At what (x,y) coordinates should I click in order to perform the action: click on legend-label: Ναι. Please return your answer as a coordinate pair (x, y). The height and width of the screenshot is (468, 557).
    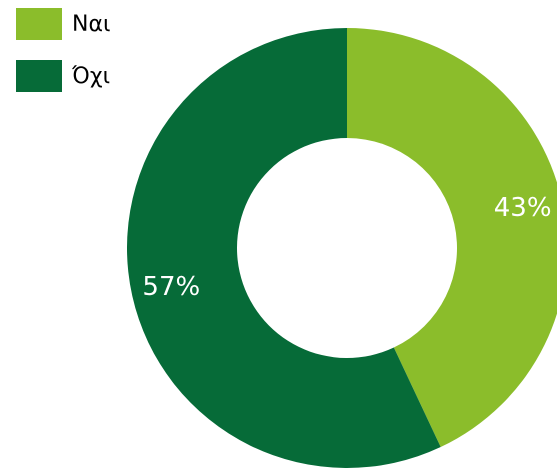
    Looking at the image, I should click on (91, 24).